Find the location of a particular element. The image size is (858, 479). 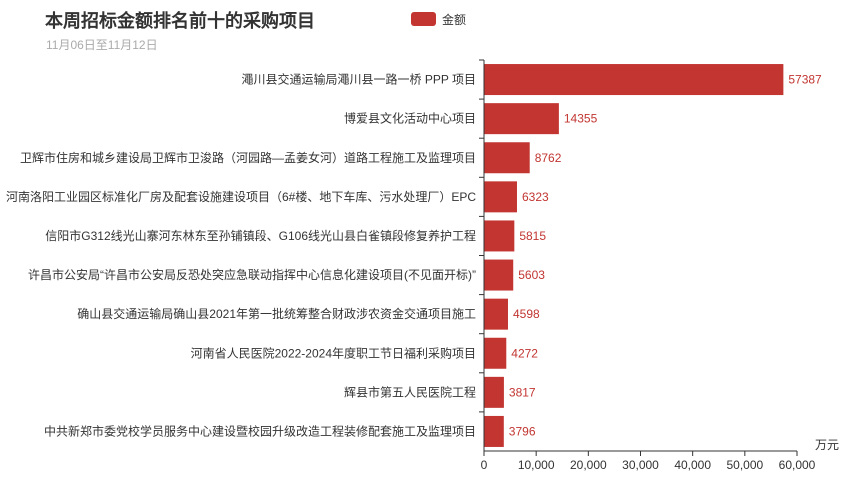

x-tick-label-1: 10,000 is located at coordinates (536, 465).